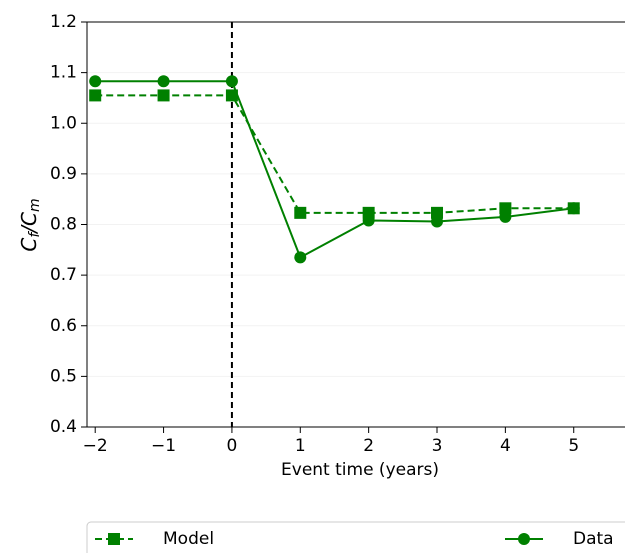  What do you see at coordinates (35, 234) in the screenshot?
I see `y-label-part: f` at bounding box center [35, 234].